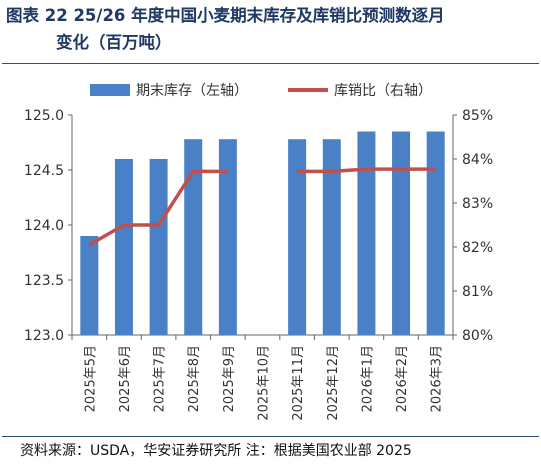  Describe the element at coordinates (90, 378) in the screenshot. I see `x-tick-label: 2025年5月` at that location.